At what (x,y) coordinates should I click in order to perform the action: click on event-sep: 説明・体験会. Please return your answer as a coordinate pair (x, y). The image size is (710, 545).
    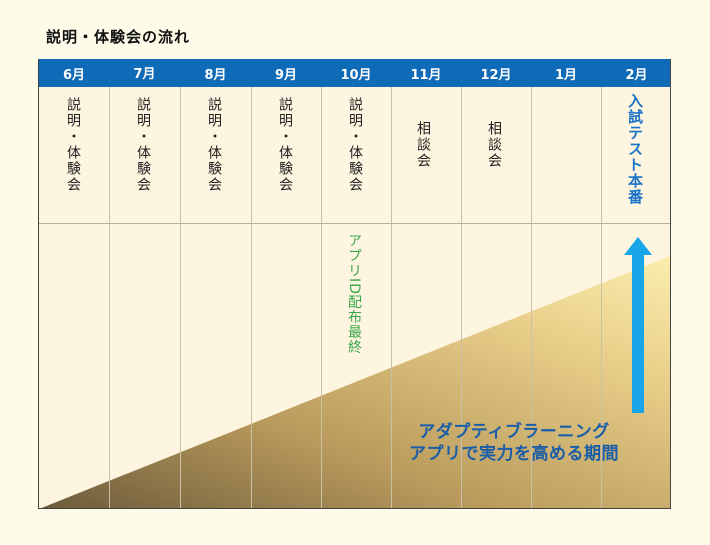
    Looking at the image, I should click on (285, 145).